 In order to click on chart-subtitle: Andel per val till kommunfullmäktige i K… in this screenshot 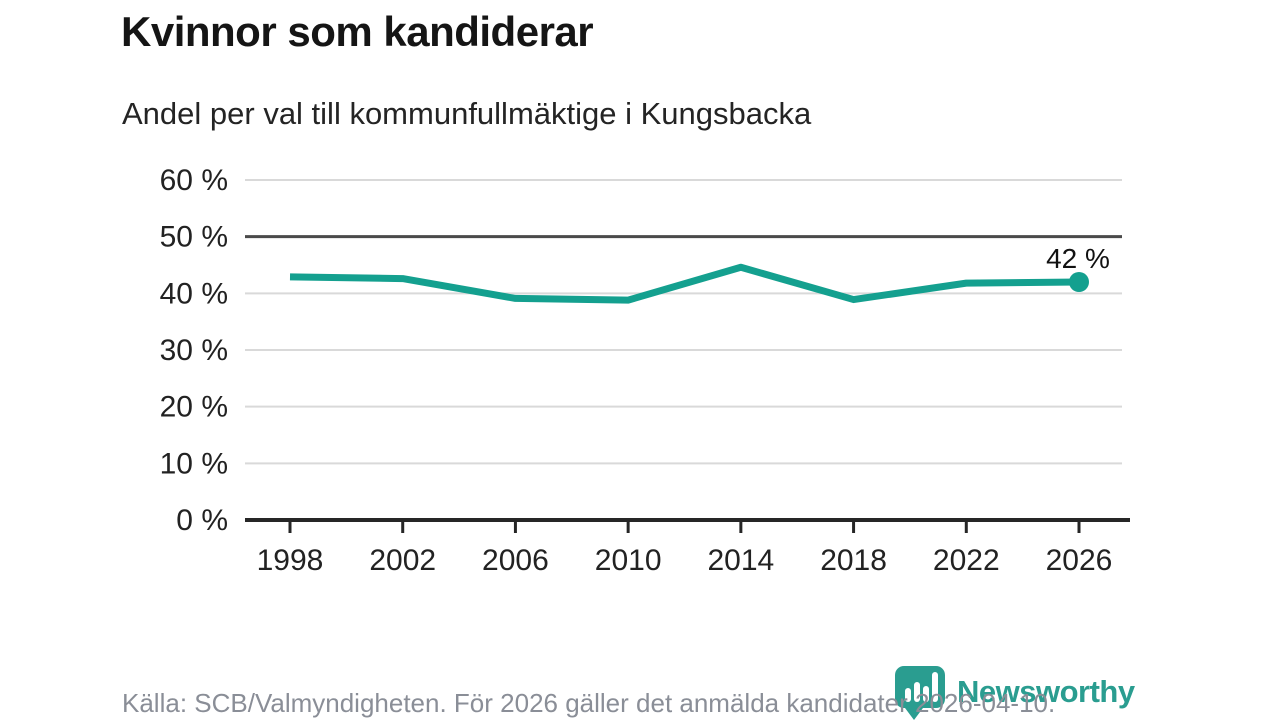, I will do `click(467, 113)`.